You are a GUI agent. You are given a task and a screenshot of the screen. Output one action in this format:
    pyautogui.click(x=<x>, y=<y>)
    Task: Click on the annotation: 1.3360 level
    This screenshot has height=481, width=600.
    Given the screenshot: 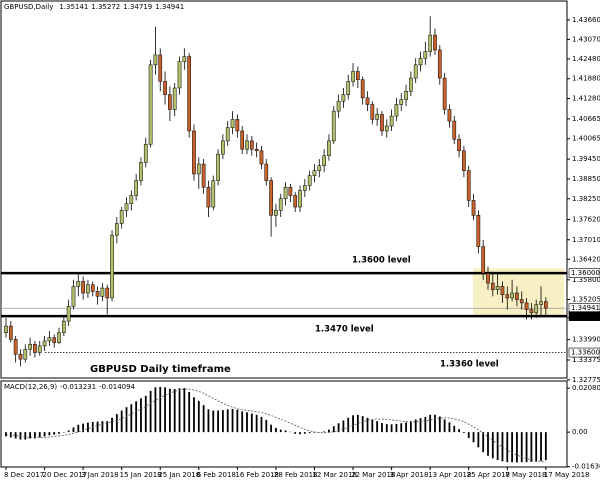 What is the action you would take?
    pyautogui.click(x=469, y=365)
    